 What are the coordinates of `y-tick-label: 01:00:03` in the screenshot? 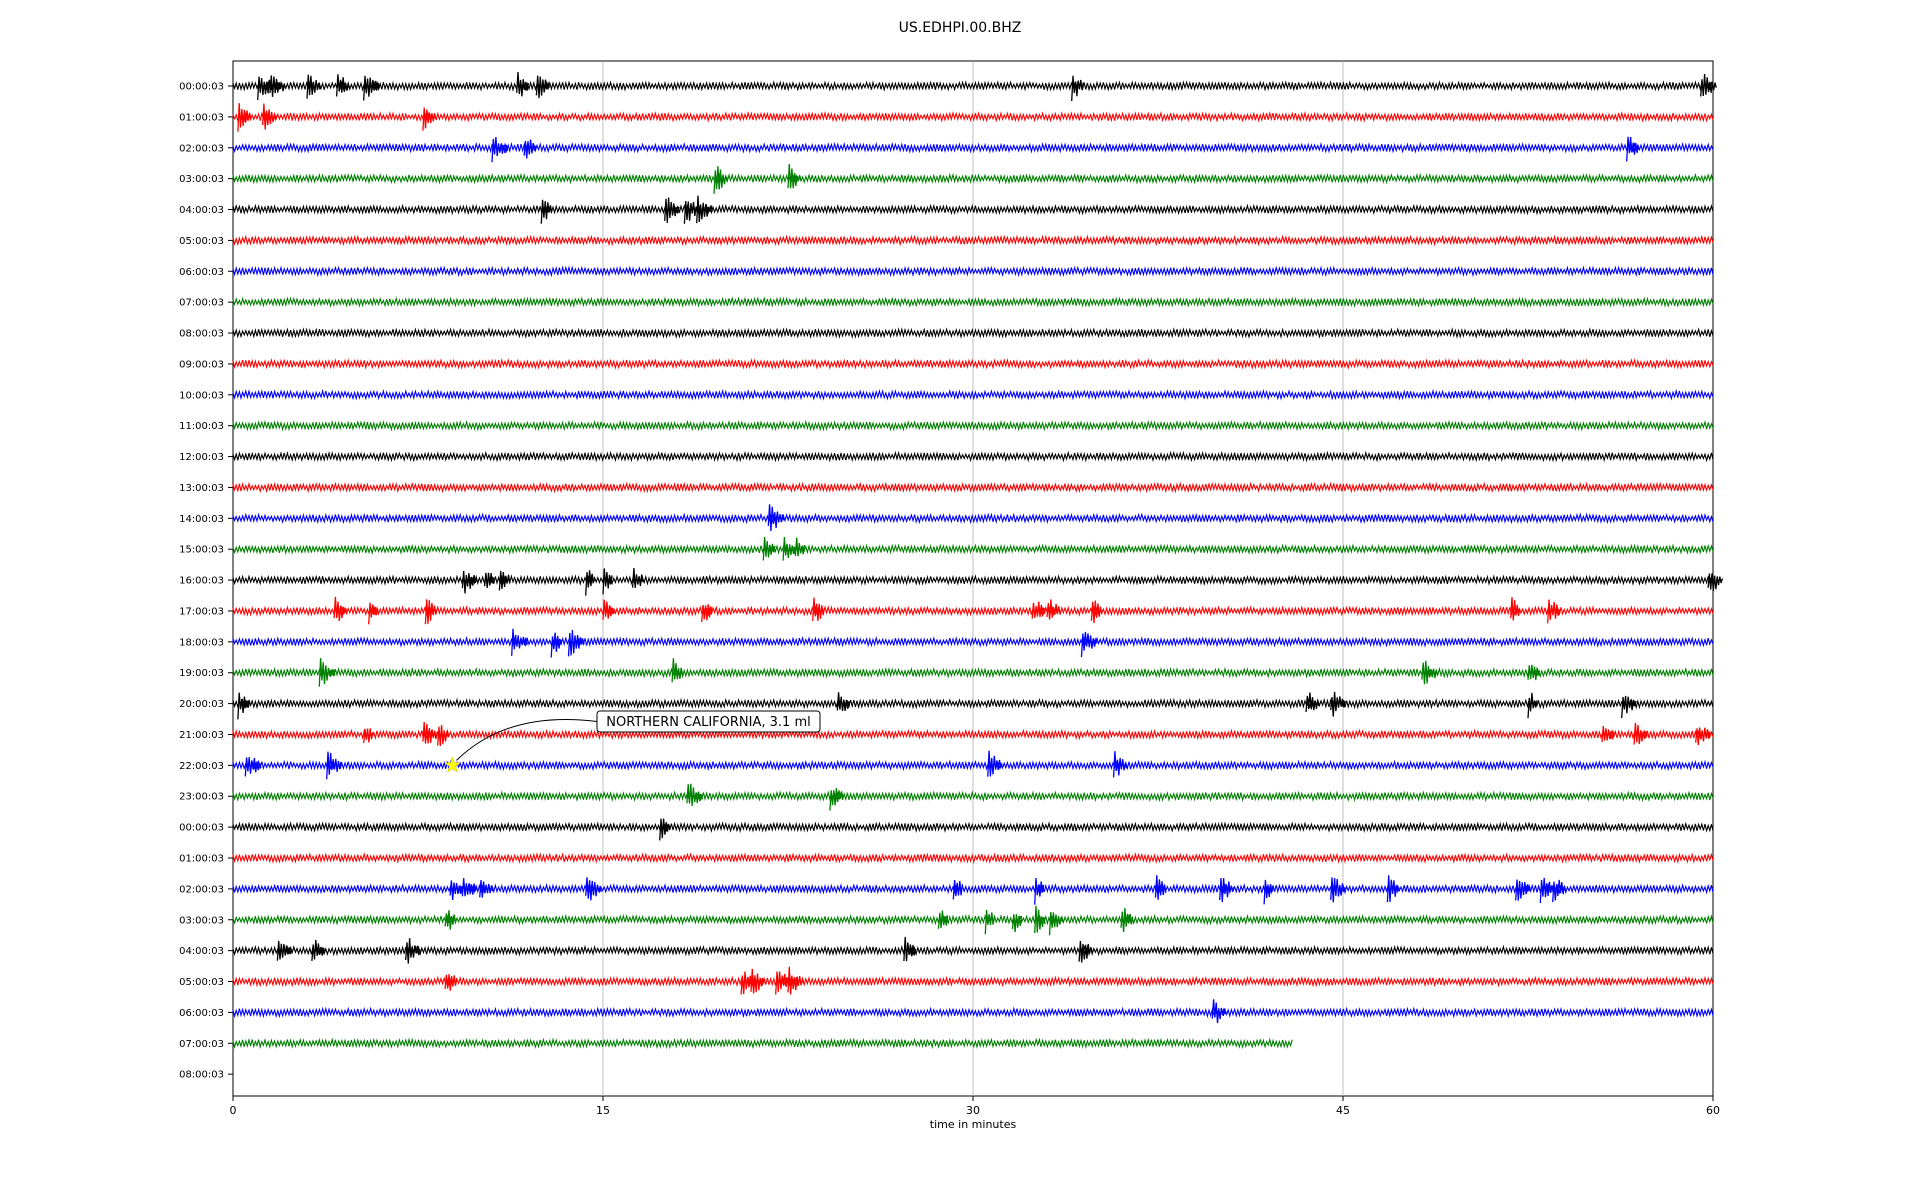 It's located at (201, 117).